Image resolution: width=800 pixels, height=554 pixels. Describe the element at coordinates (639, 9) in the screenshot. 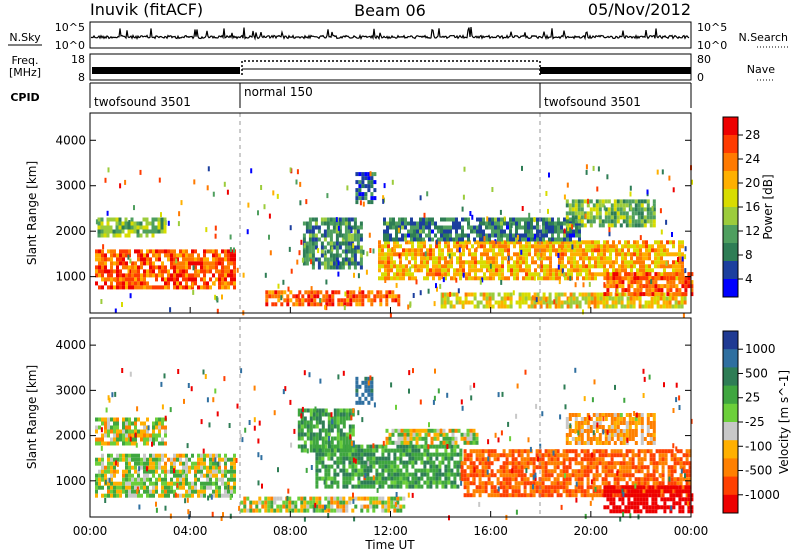

I see `date-title: 05/Nov/2012` at that location.